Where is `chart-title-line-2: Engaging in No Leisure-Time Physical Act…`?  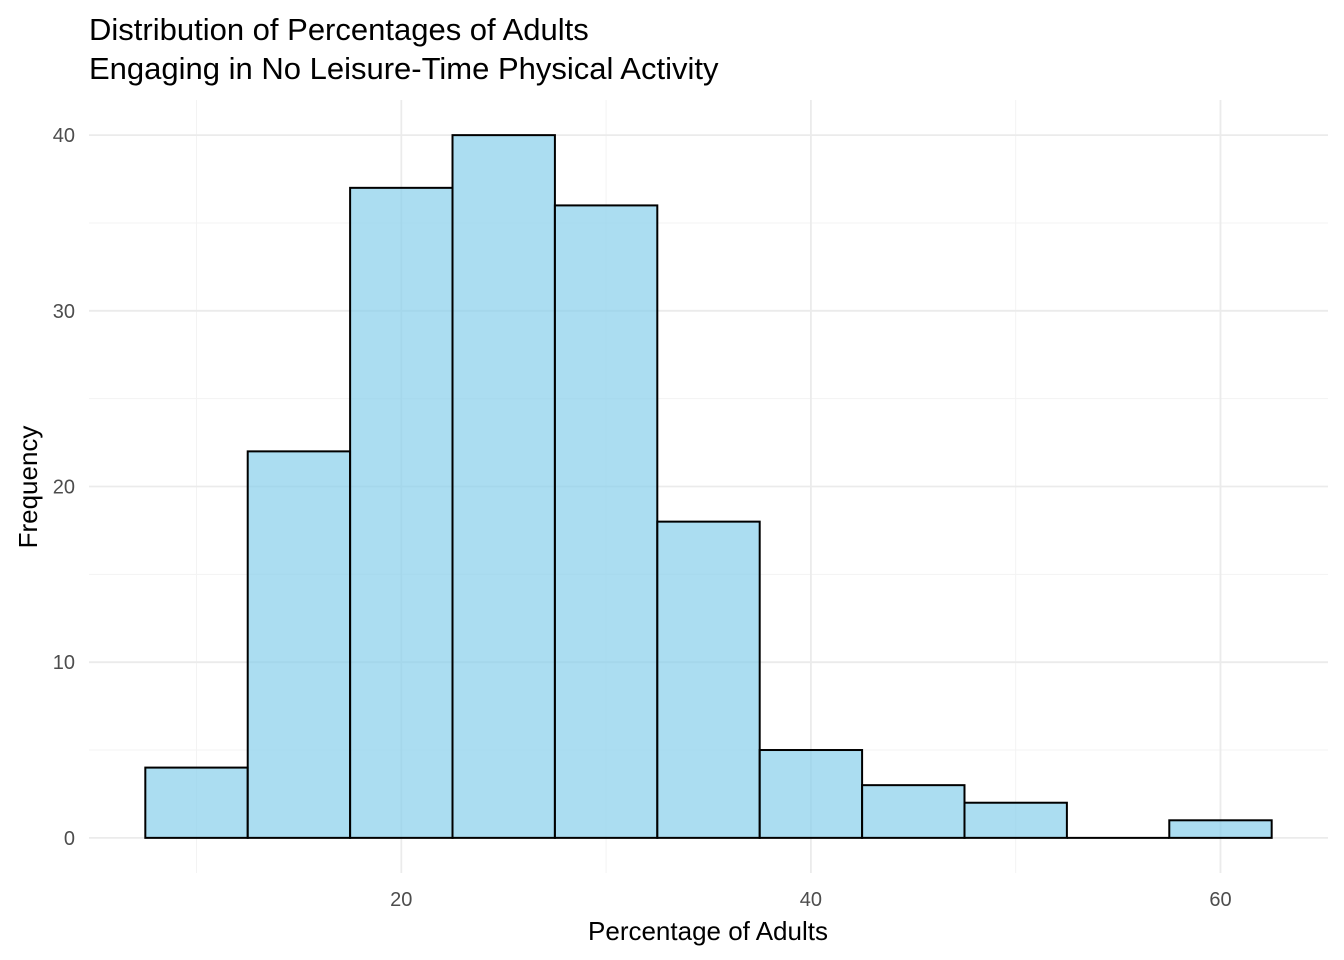 chart-title-line-2: Engaging in No Leisure-Time Physical Act… is located at coordinates (404, 68).